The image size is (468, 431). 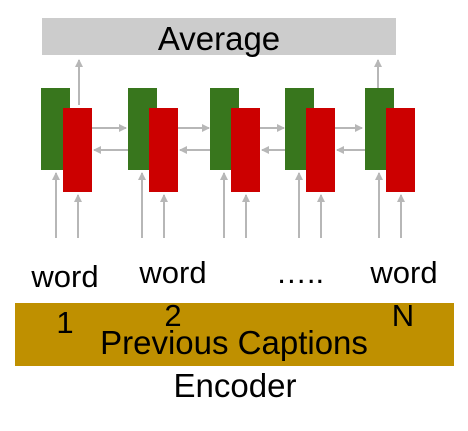 I want to click on ellipsis-label: ….., so click(x=300, y=272).